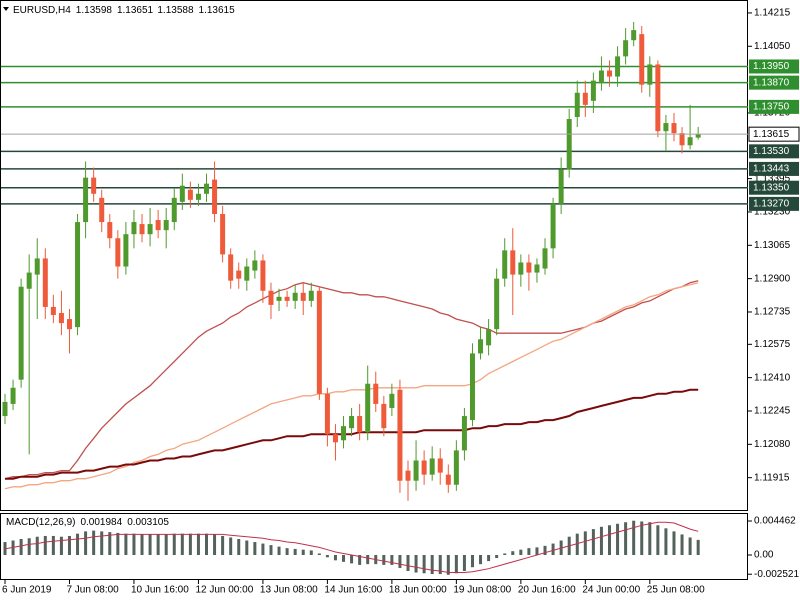 The height and width of the screenshot is (600, 800). What do you see at coordinates (611, 590) in the screenshot?
I see `x-tick-label: 24 Jun 00:00` at bounding box center [611, 590].